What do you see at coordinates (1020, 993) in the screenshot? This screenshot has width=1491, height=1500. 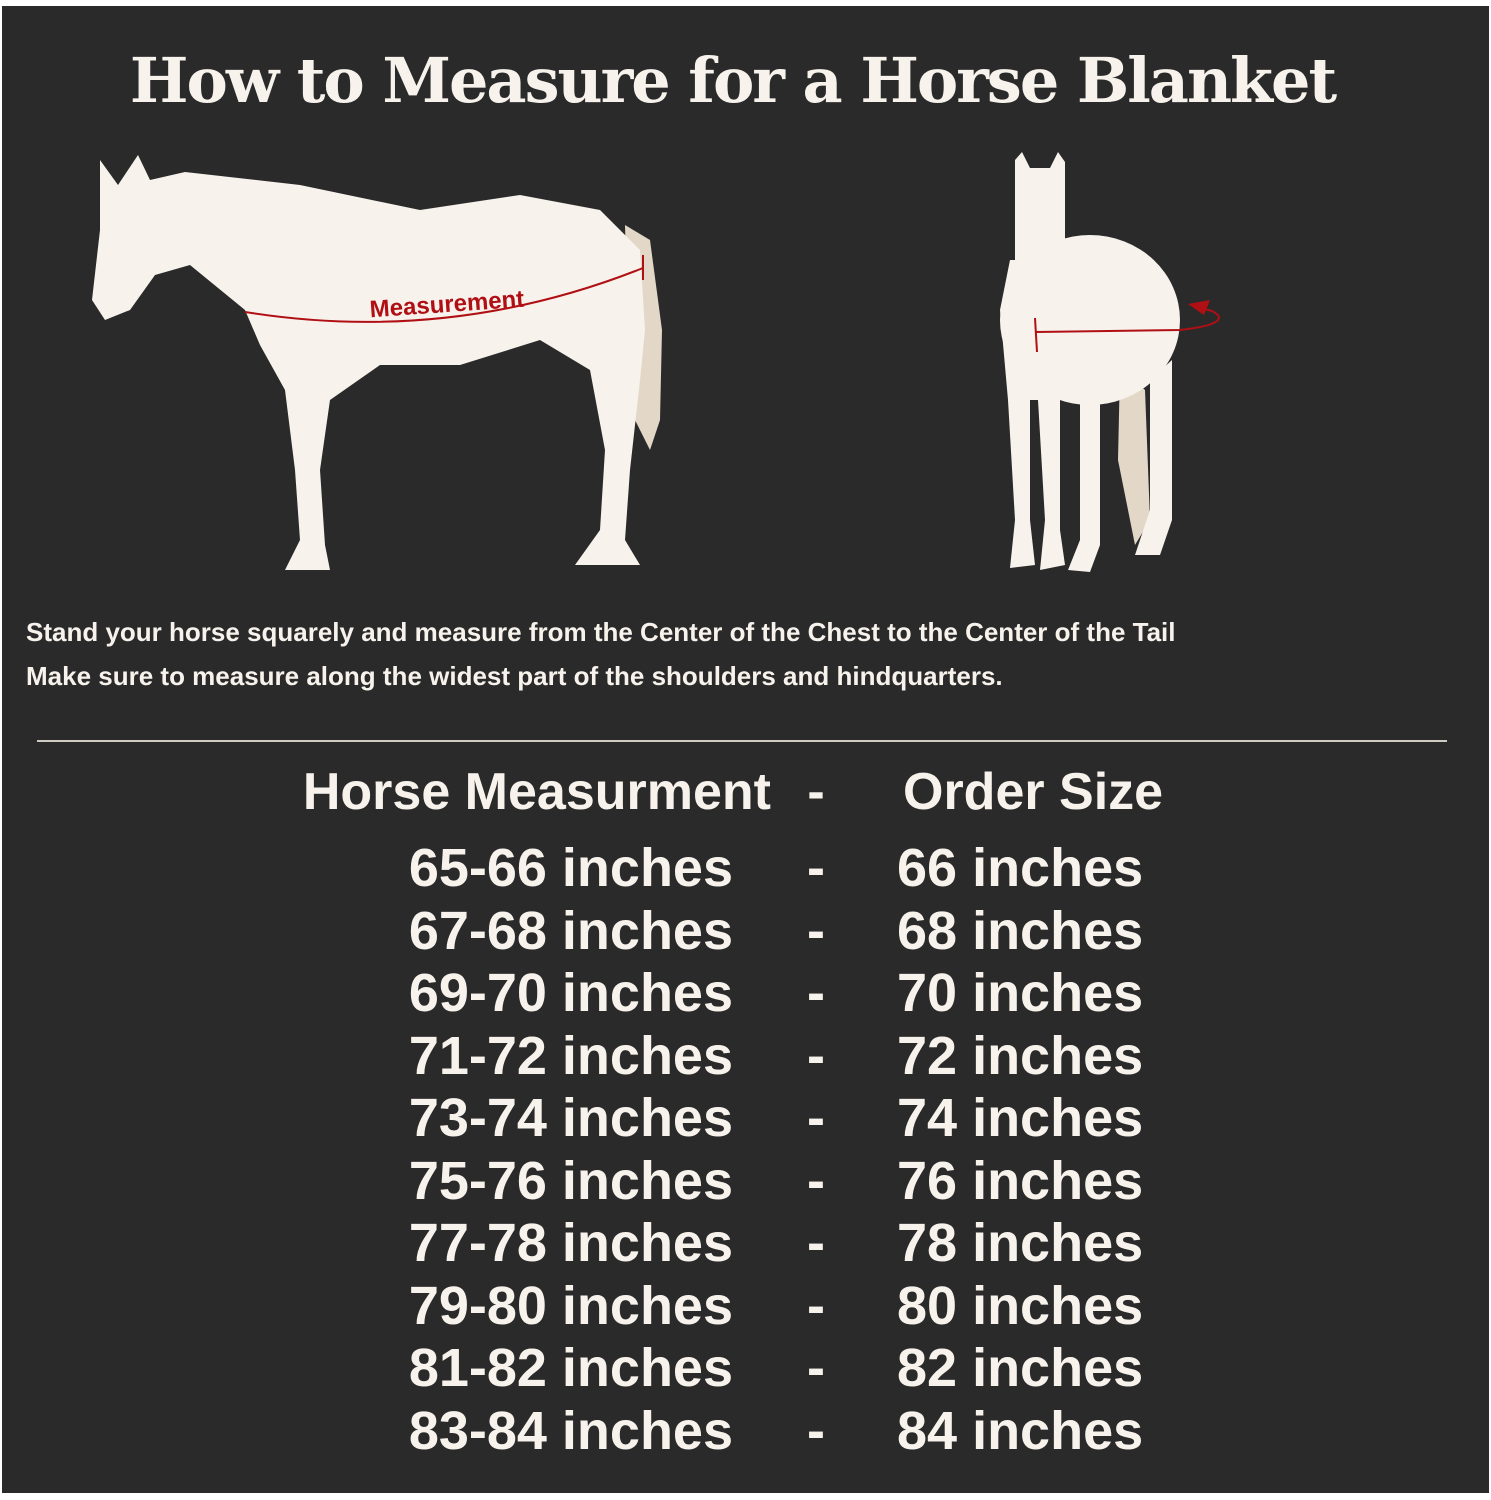 I see `size-cell: 70 inches` at bounding box center [1020, 993].